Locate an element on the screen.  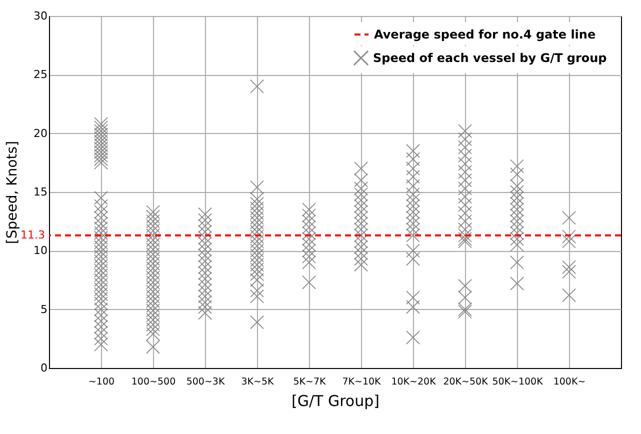
y-tick-label: 5 is located at coordinates (44, 309).